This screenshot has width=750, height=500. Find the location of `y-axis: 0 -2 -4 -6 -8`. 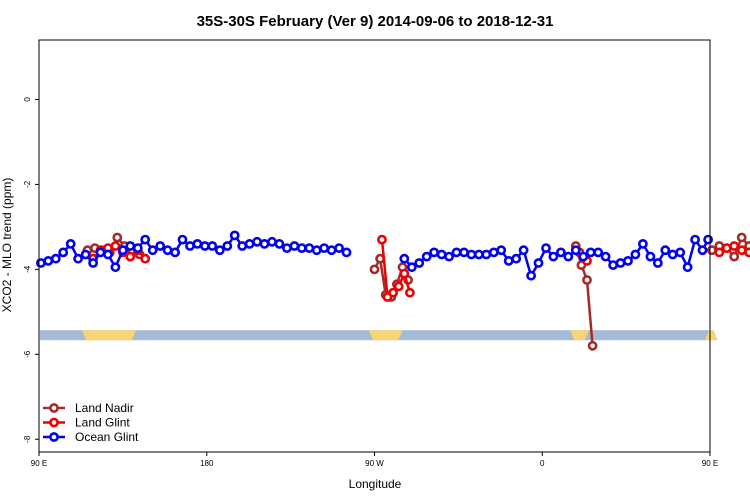

y-axis: 0 -2 -4 -6 -8 is located at coordinates (31, 270).